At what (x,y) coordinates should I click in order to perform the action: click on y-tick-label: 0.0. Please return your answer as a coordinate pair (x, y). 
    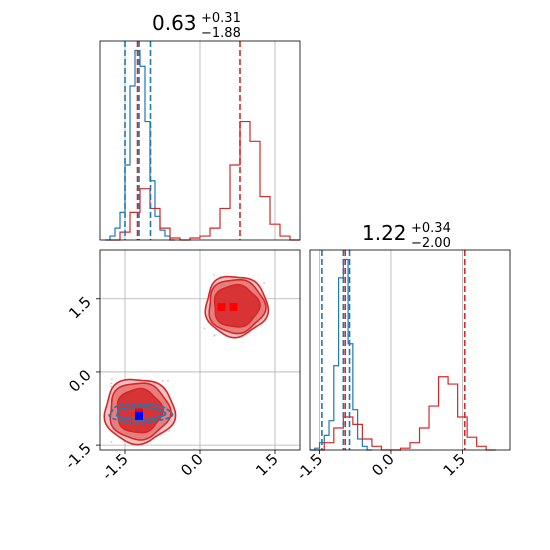
    Looking at the image, I should click on (80, 381).